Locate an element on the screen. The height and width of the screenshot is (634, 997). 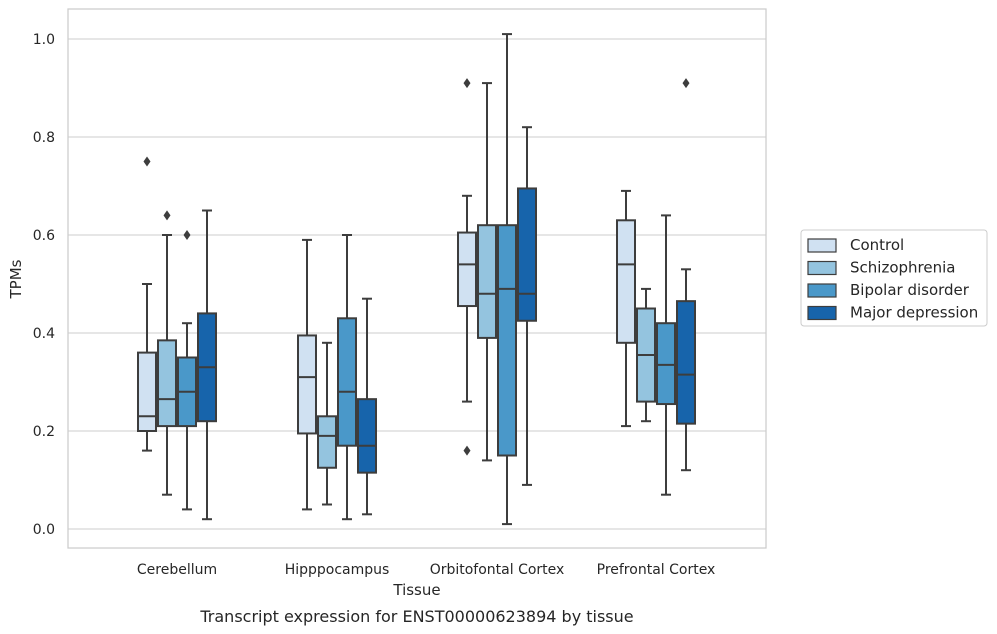
y-tick-label: 0.4 is located at coordinates (44, 334).